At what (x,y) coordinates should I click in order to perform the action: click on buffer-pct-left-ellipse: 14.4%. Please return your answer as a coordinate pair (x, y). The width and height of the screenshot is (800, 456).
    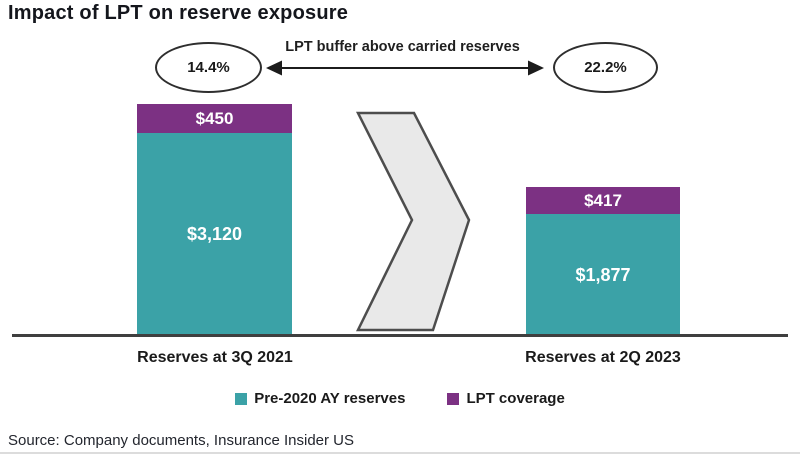
    Looking at the image, I should click on (208, 67).